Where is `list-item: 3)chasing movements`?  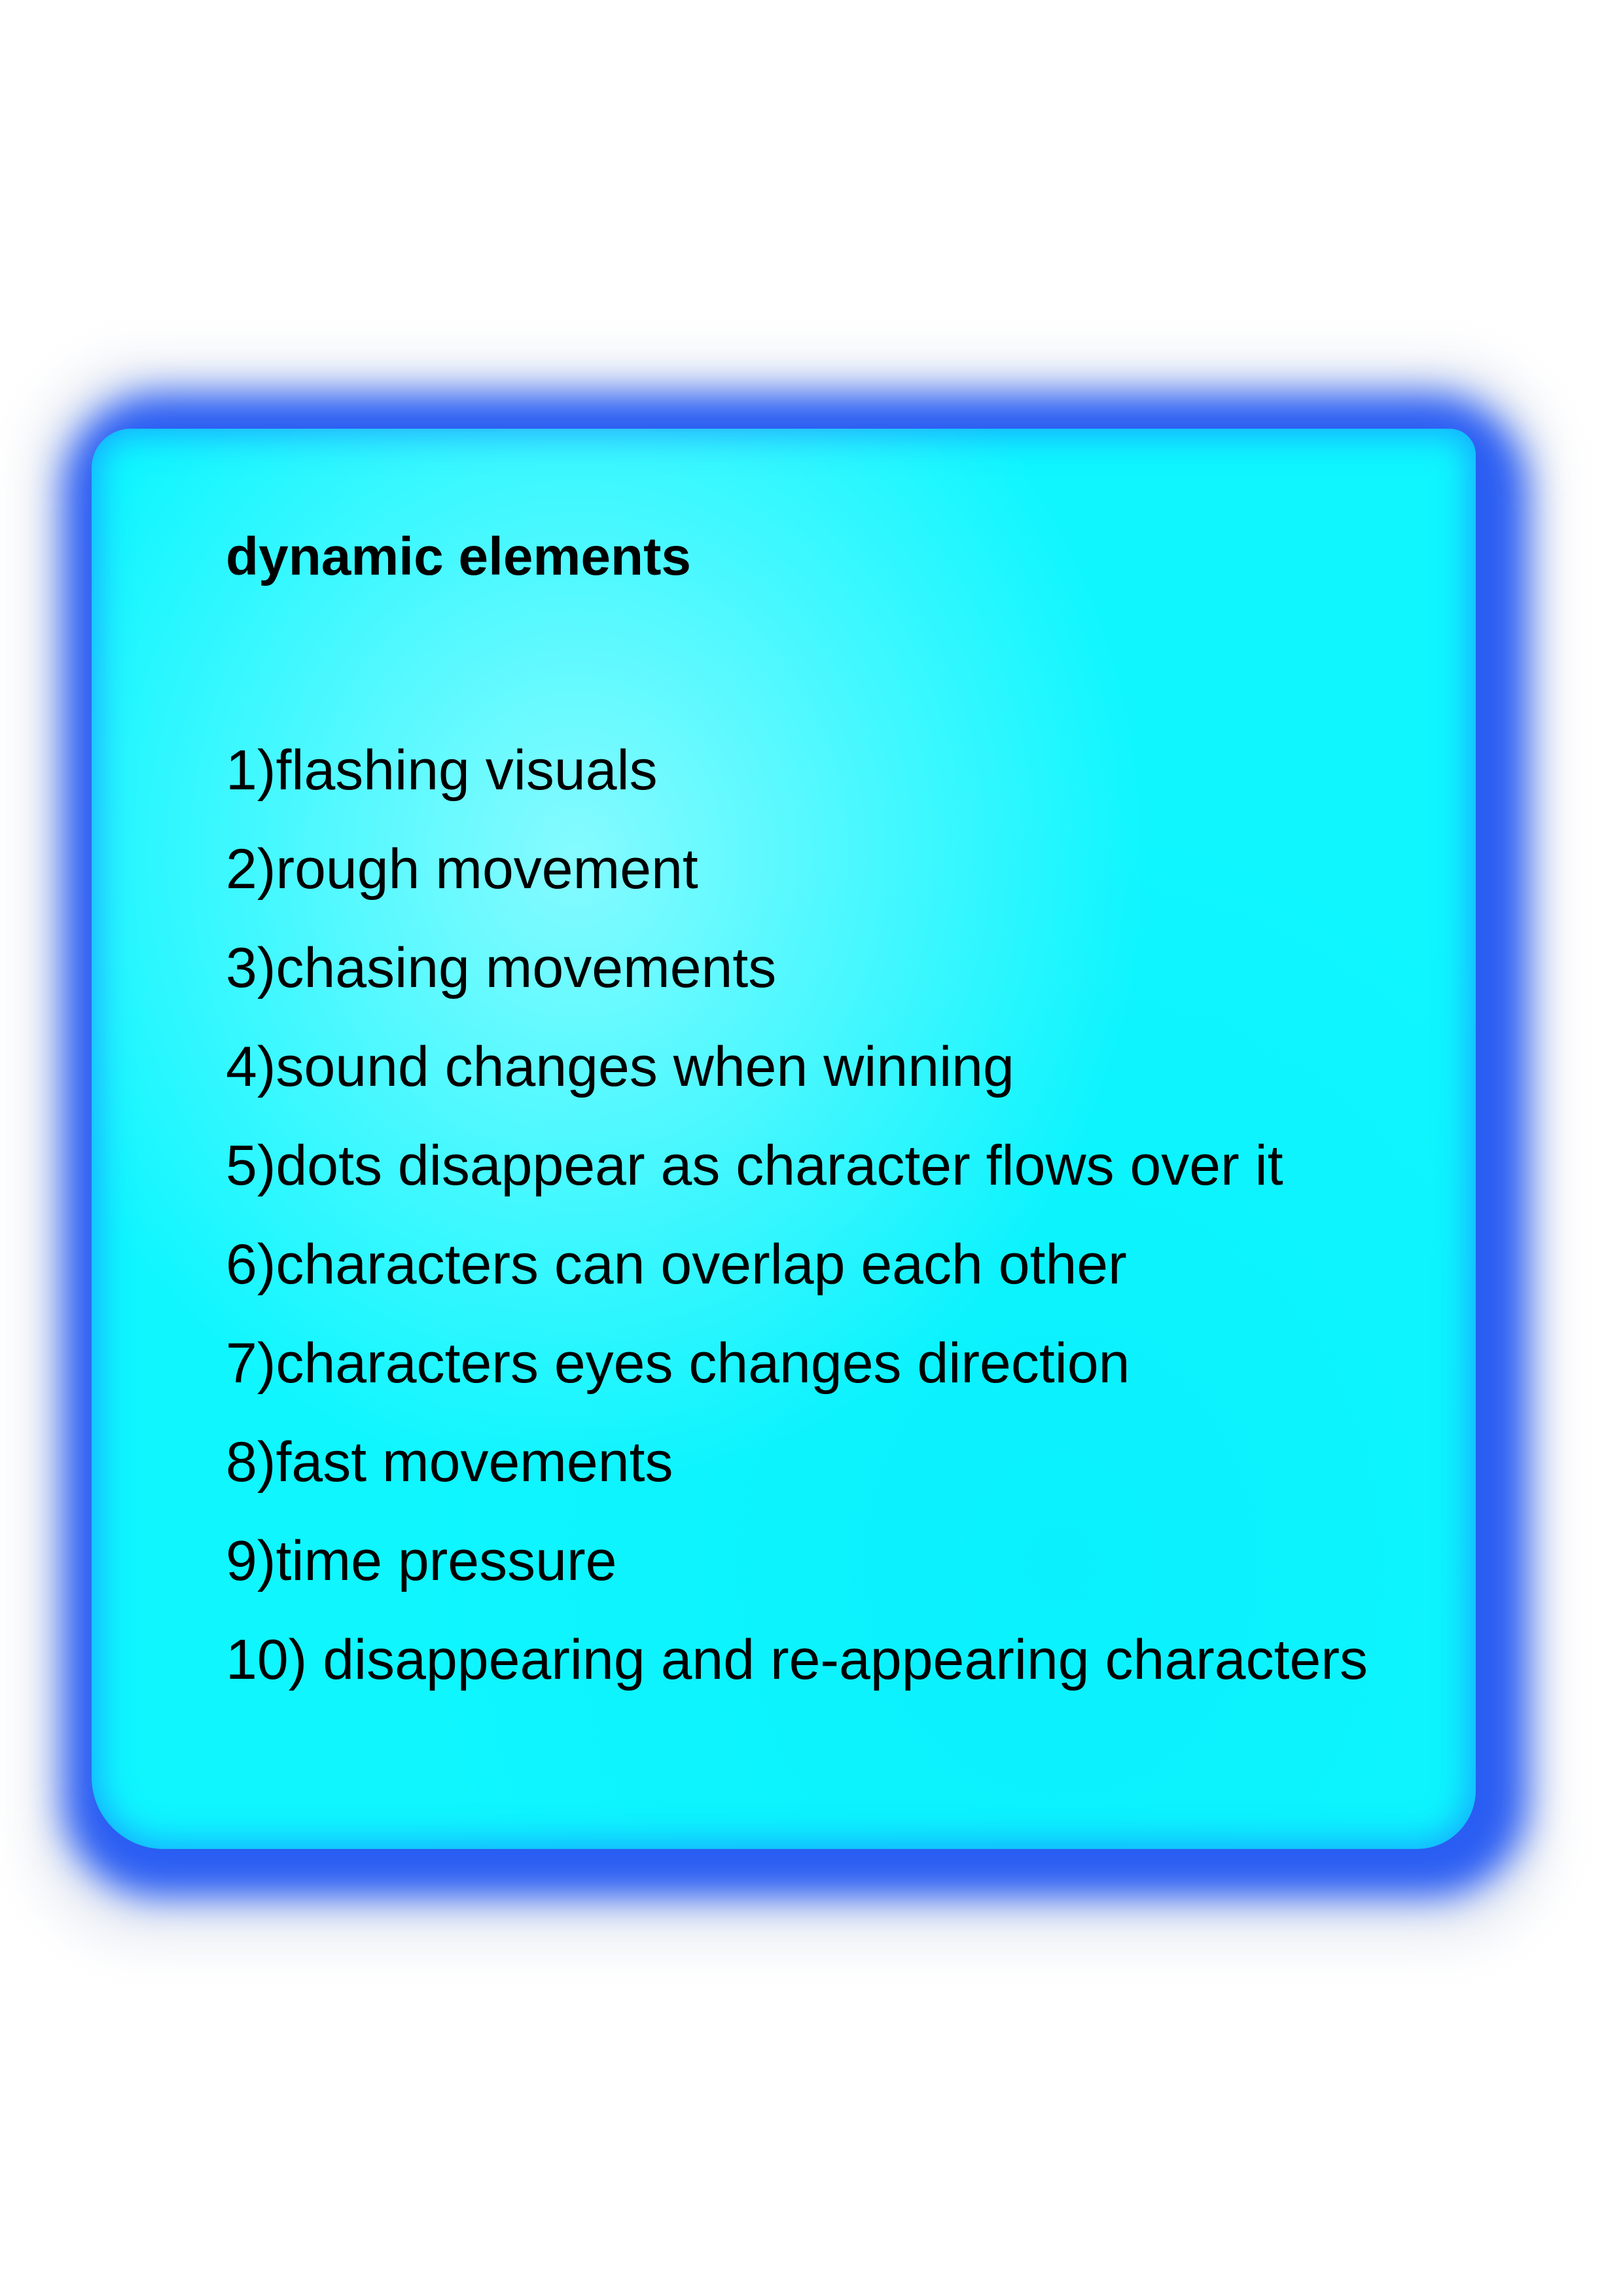 list-item: 3)chasing movements is located at coordinates (501, 968).